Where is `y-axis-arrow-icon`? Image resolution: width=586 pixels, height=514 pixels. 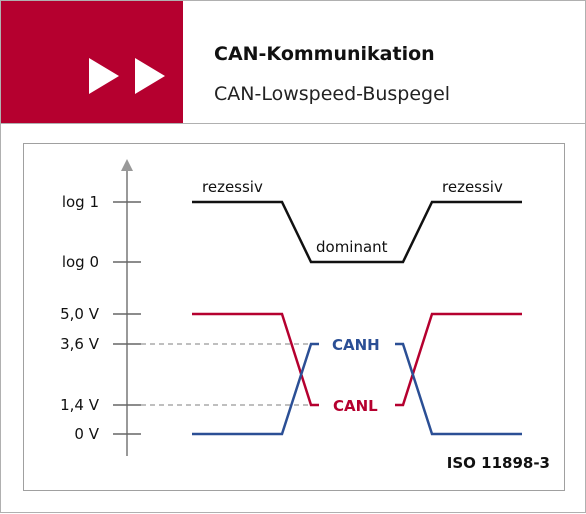 y-axis-arrow-icon is located at coordinates (127, 165).